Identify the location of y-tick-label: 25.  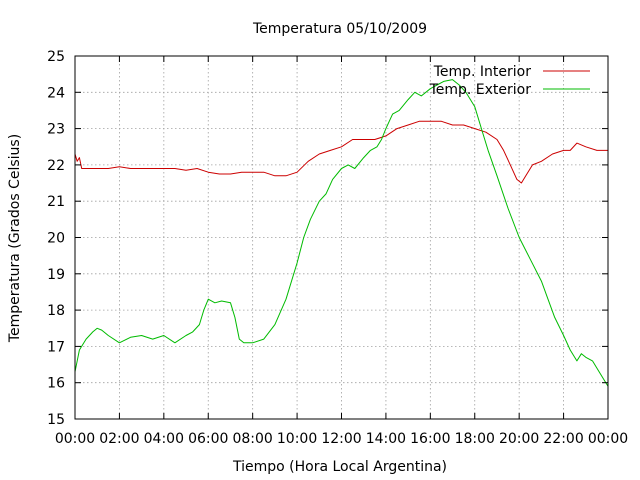
(56, 57).